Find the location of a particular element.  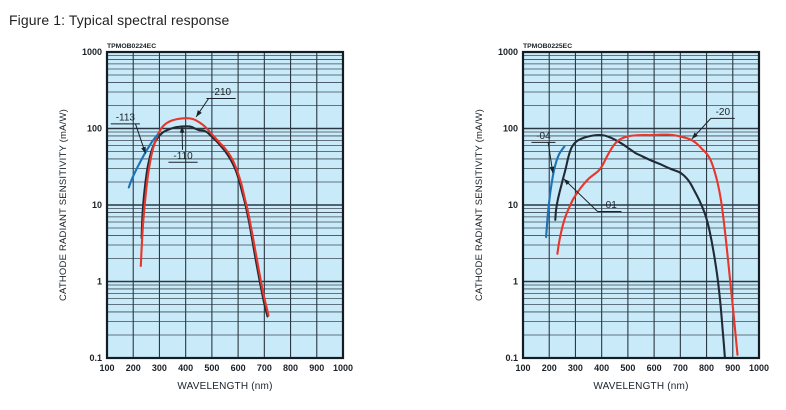

annotation-113: -113 is located at coordinates (128, 133).